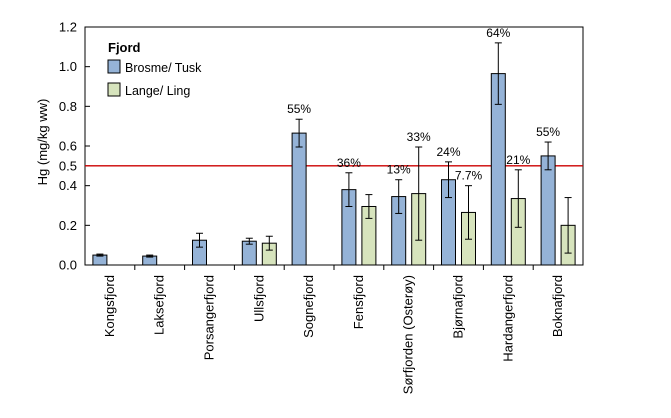 This screenshot has height=418, width=671. Describe the element at coordinates (557, 306) in the screenshot. I see `x-category-label: Boknafjord` at that location.